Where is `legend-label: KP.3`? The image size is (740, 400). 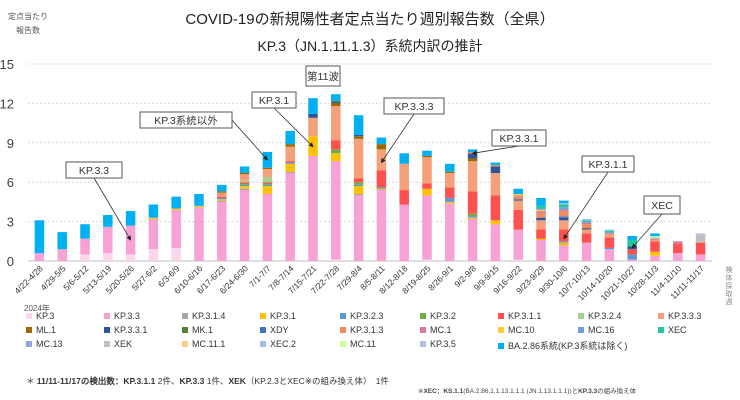
legend-label: KP.3 is located at coordinates (45, 316).